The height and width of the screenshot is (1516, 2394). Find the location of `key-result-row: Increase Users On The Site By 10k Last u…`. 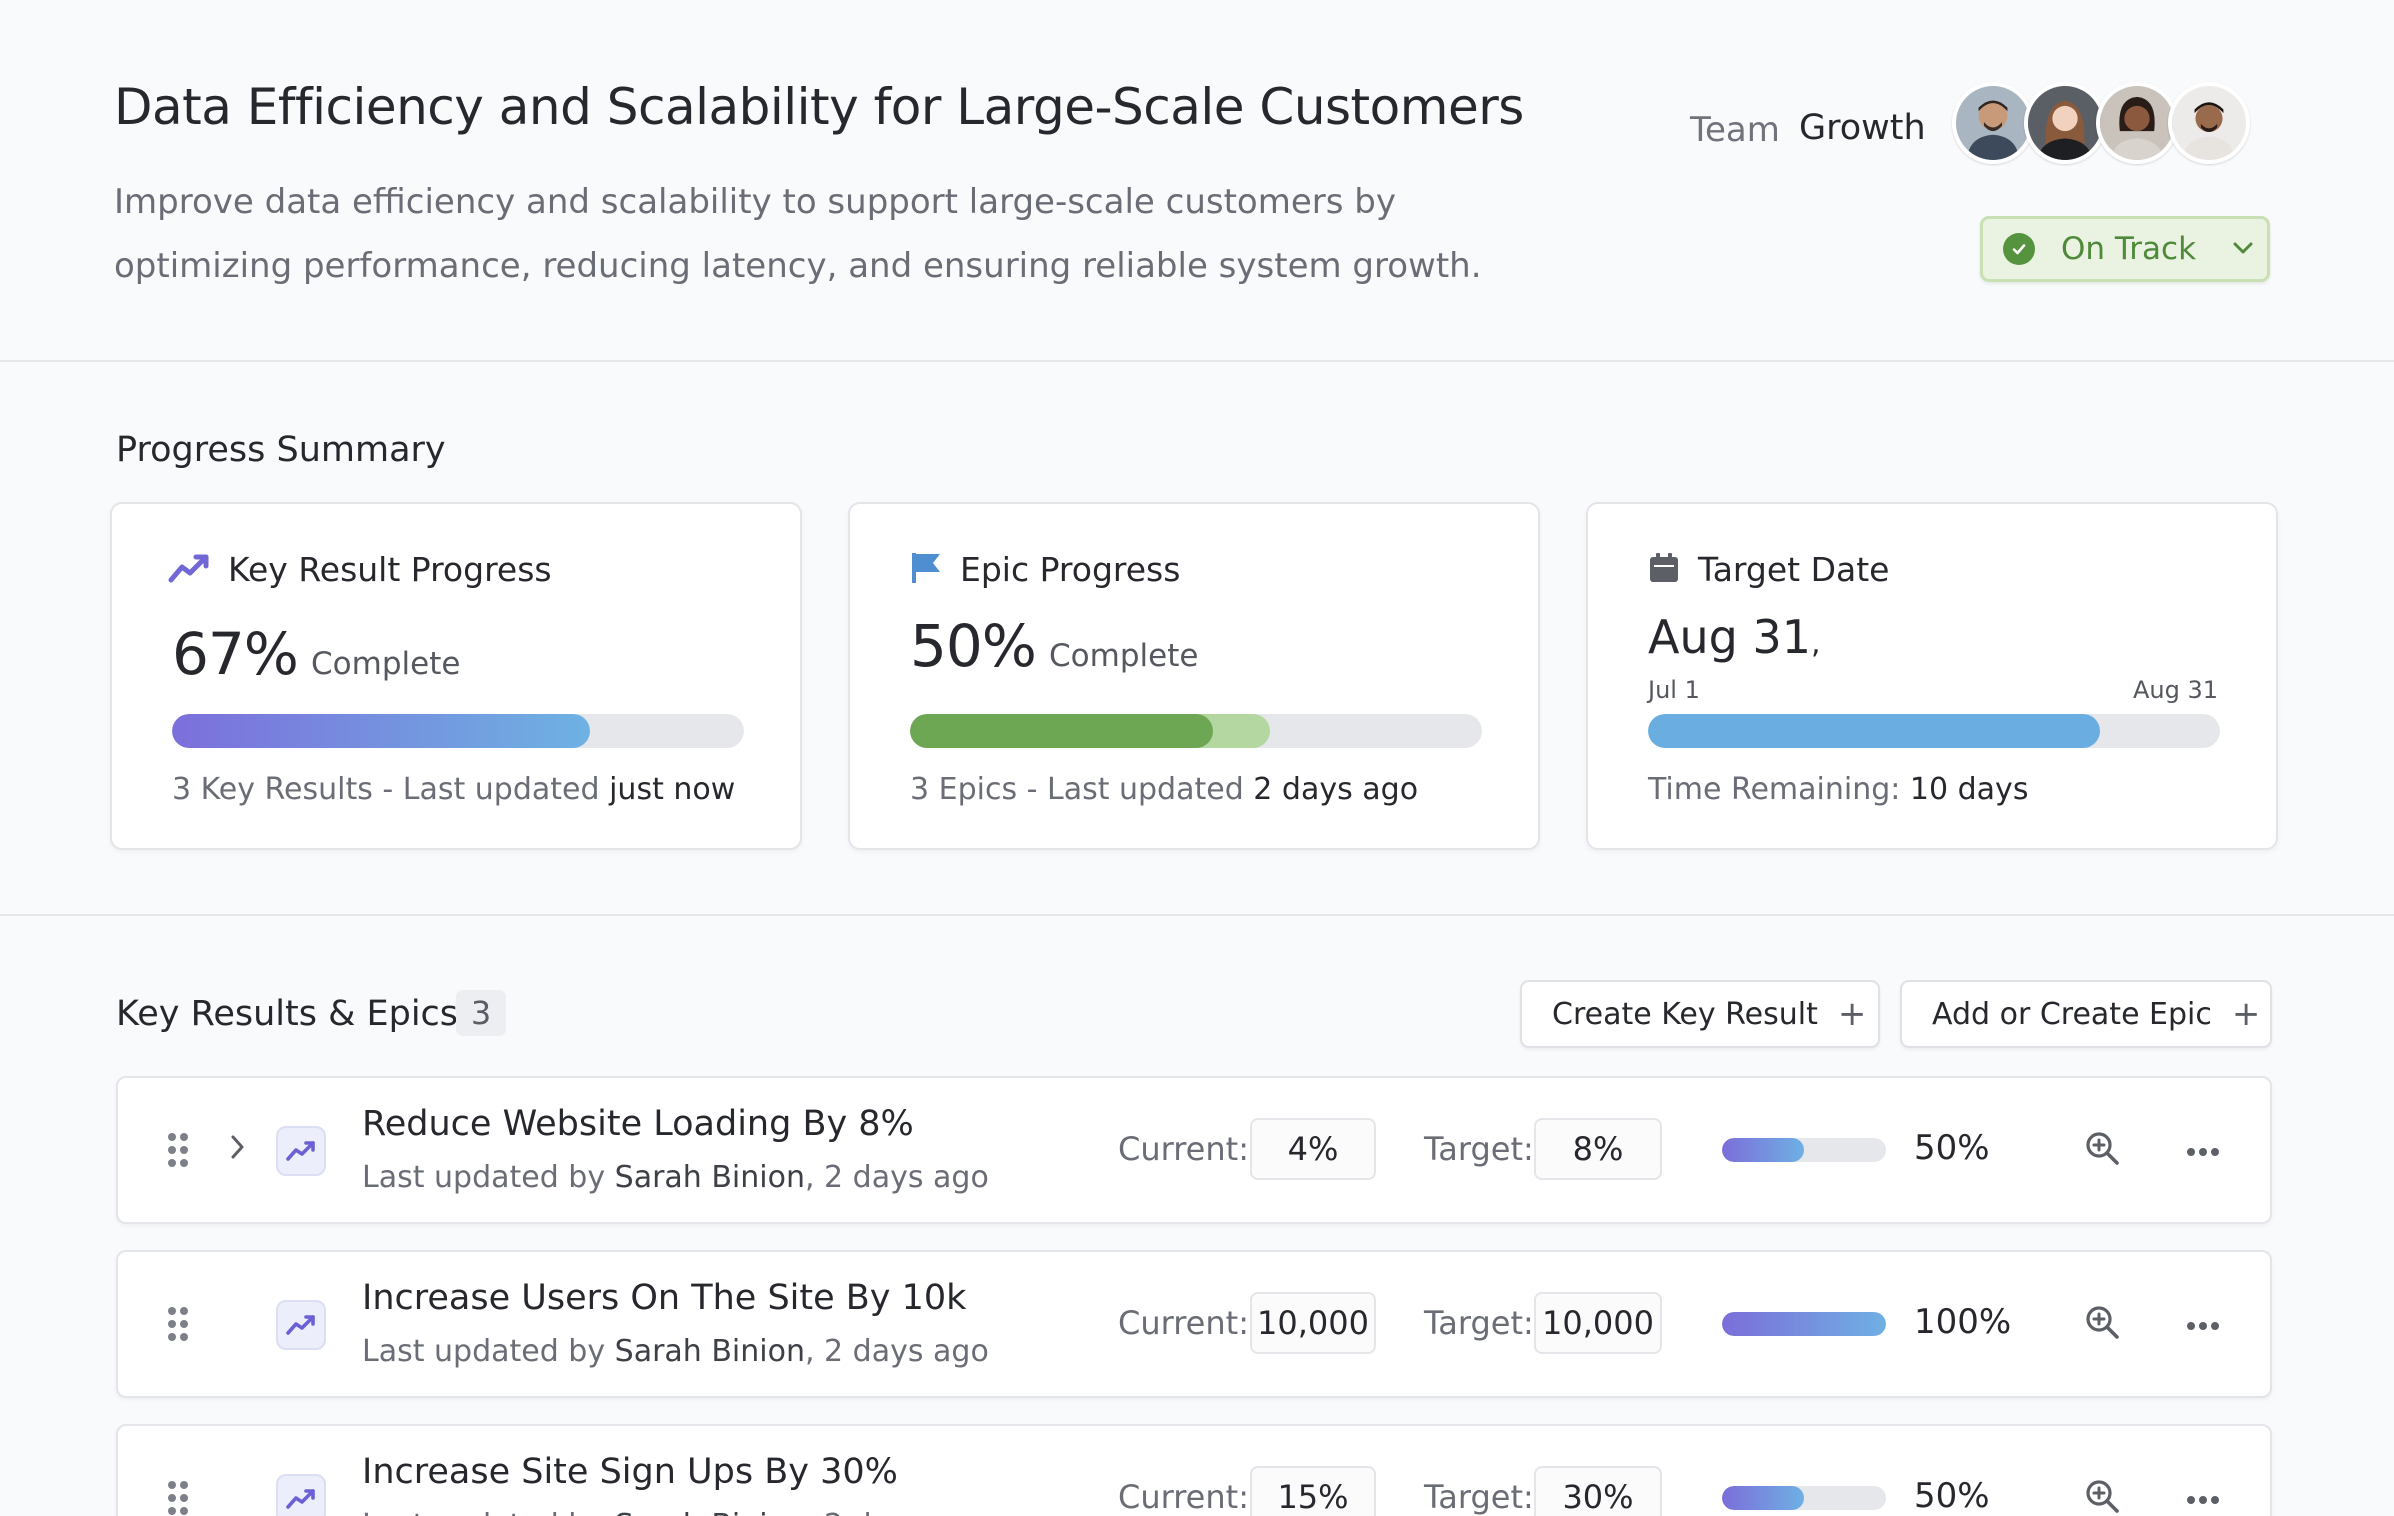

key-result-row: Increase Users On The Site By 10k Last u… is located at coordinates (1194, 1324).